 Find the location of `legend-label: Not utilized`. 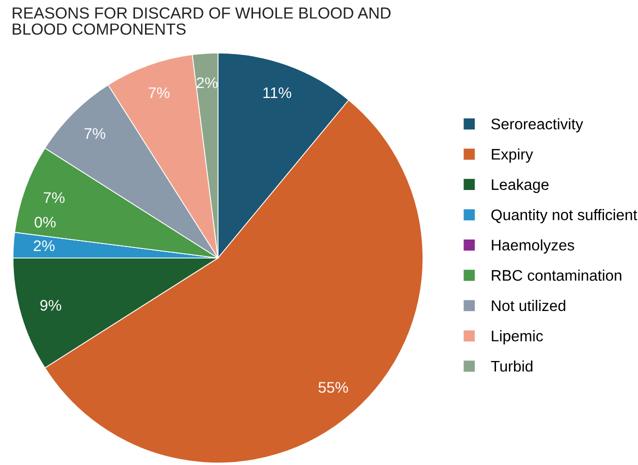

legend-label: Not utilized is located at coordinates (529, 306).